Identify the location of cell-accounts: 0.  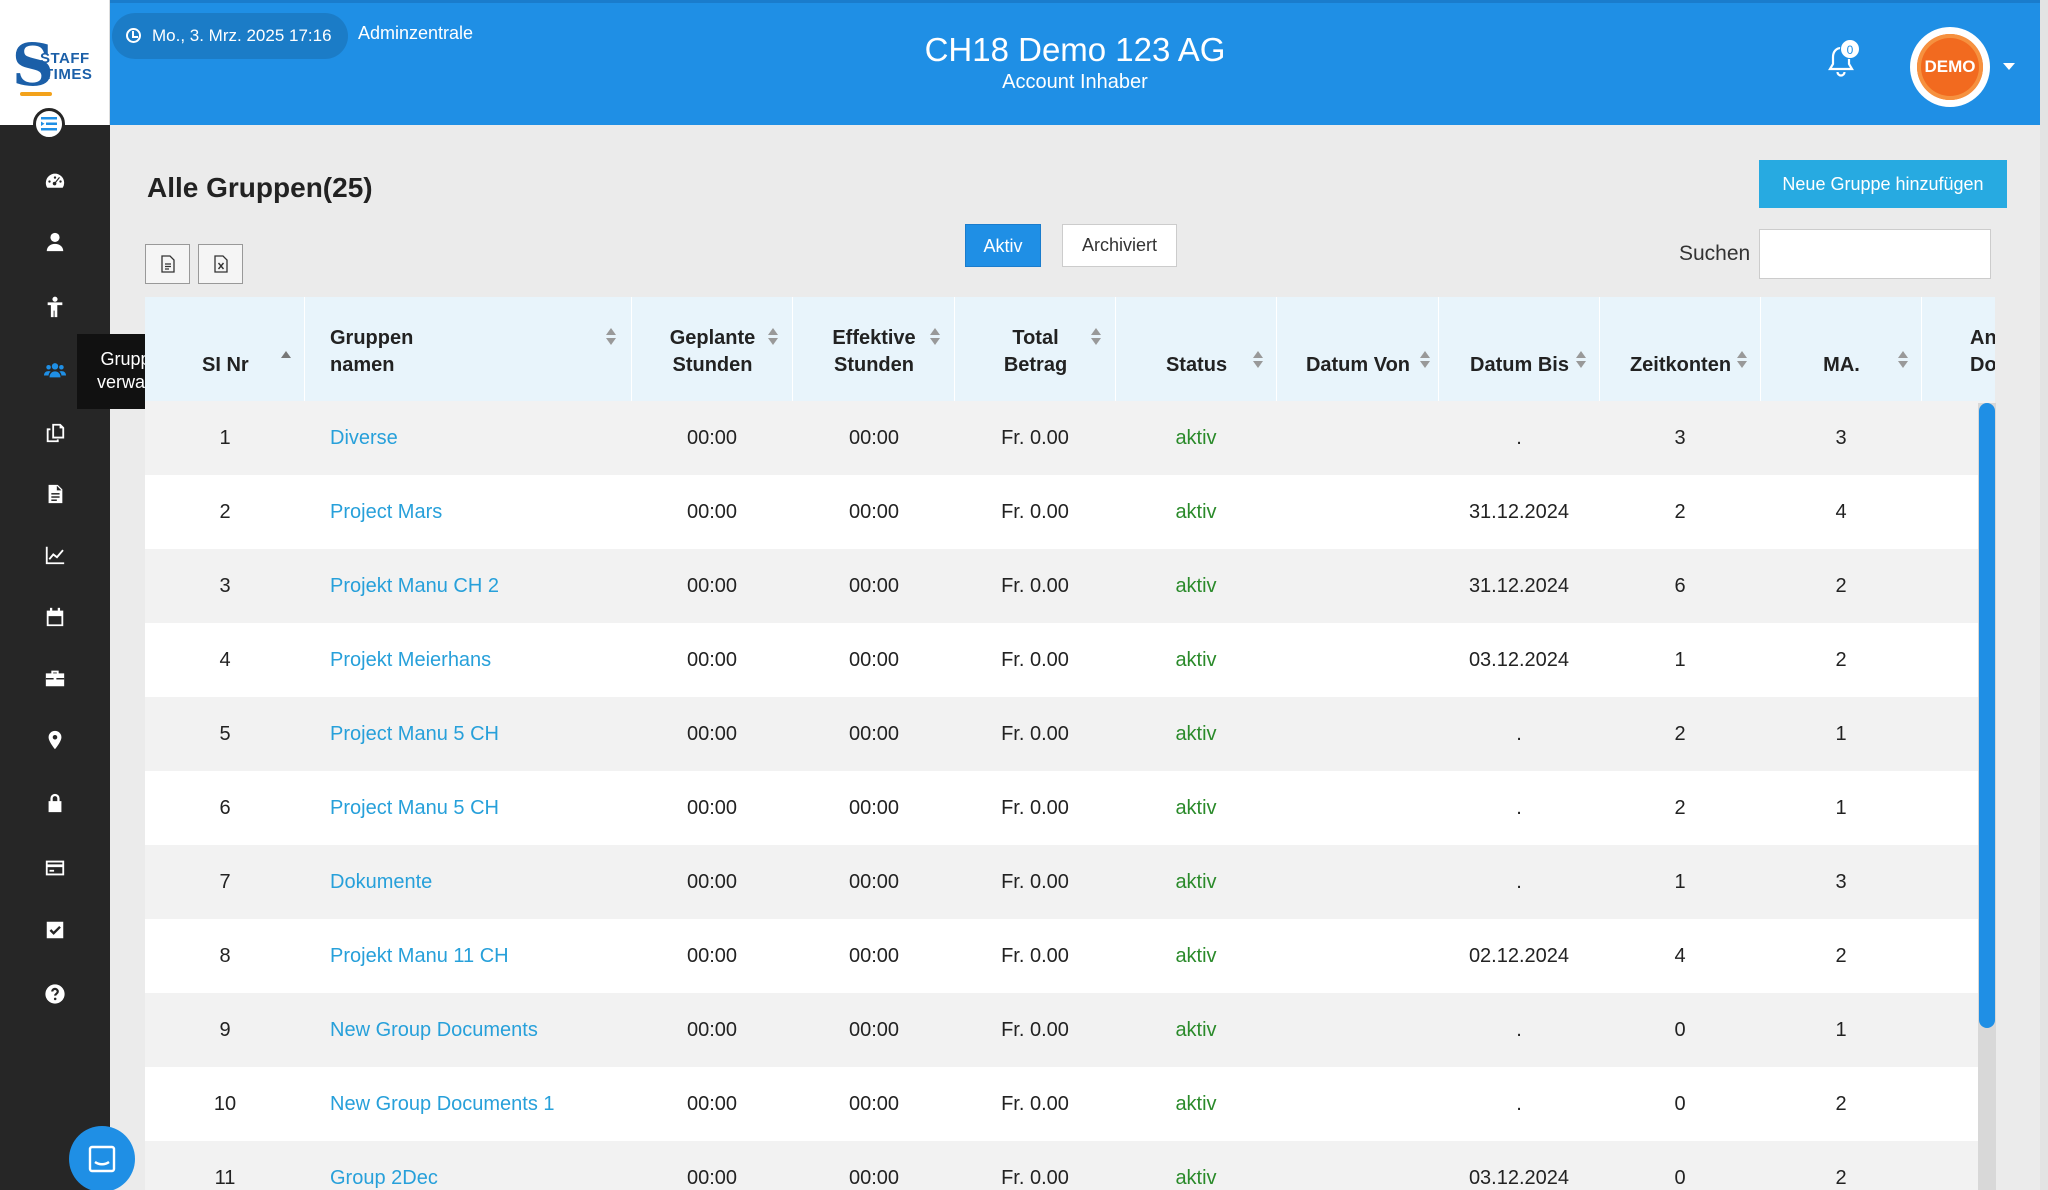
(1680, 1178).